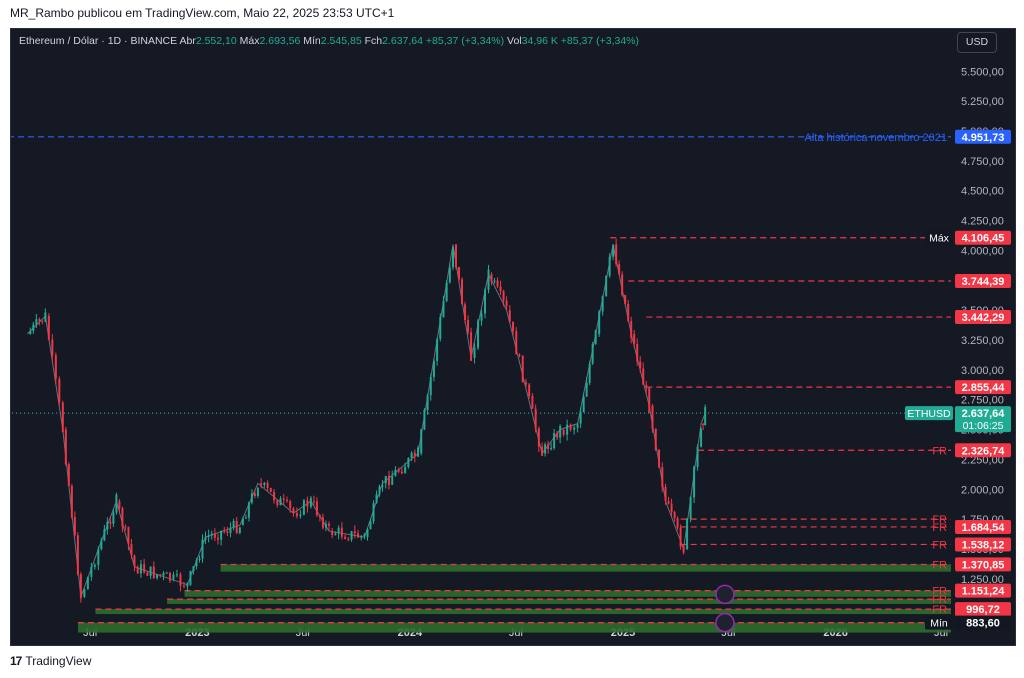  I want to click on level-label-box, so click(939, 237).